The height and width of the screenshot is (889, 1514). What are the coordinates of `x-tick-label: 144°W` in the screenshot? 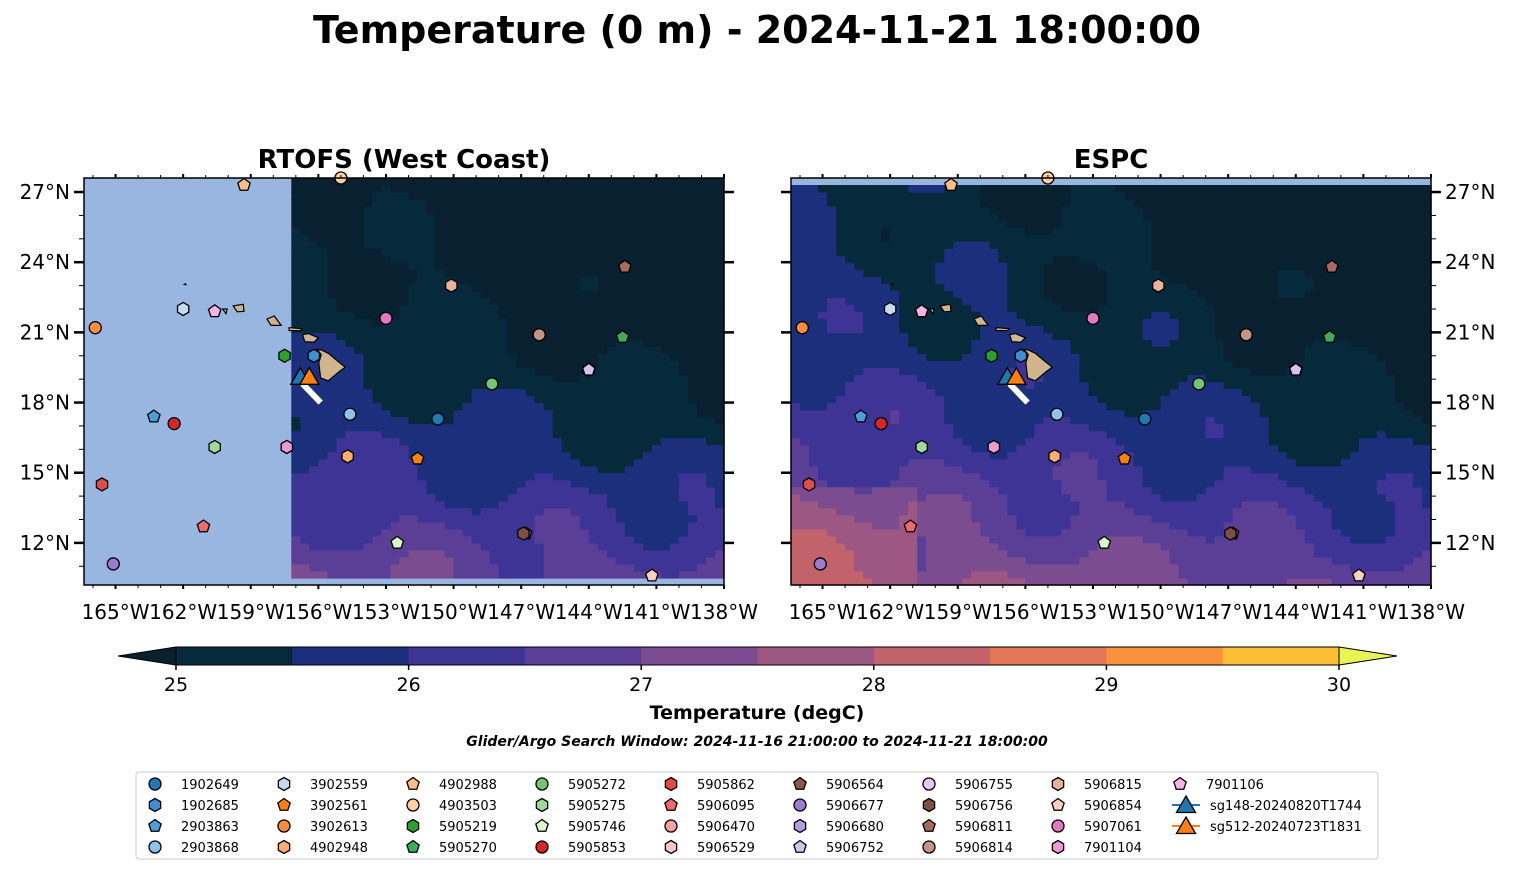 It's located at (589, 612).